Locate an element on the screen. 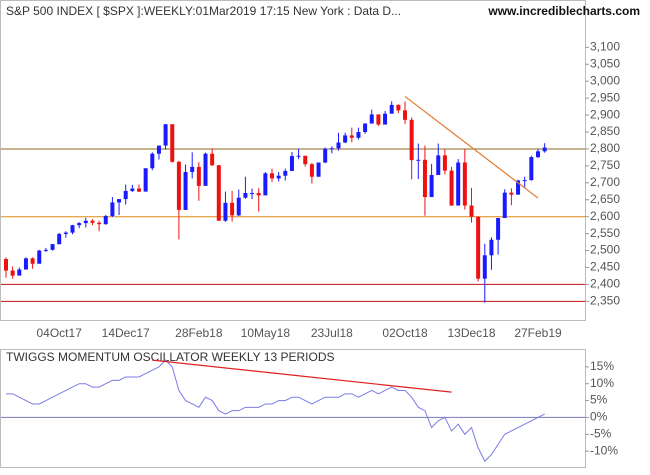  y-tick-label: 10% is located at coordinates (602, 383).